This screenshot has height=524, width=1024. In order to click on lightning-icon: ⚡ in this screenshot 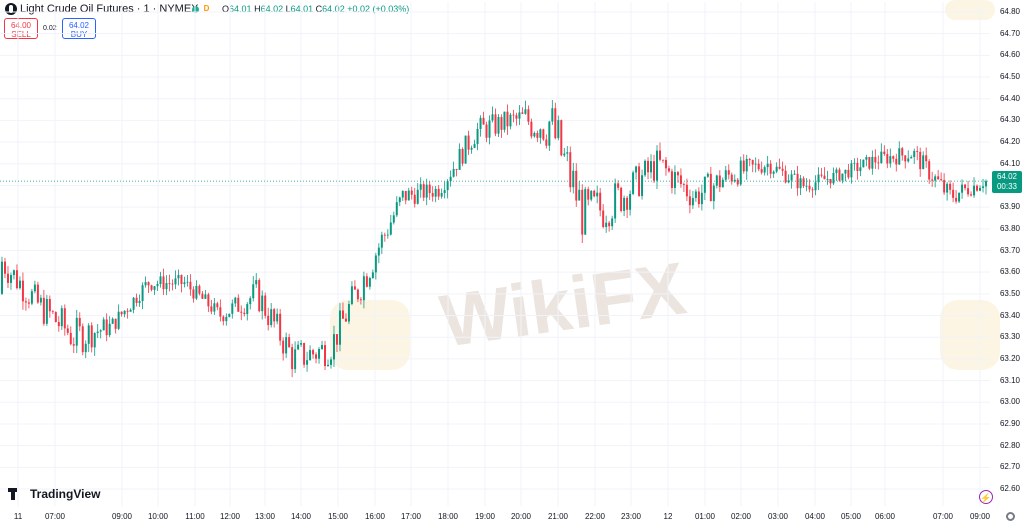, I will do `click(986, 497)`.